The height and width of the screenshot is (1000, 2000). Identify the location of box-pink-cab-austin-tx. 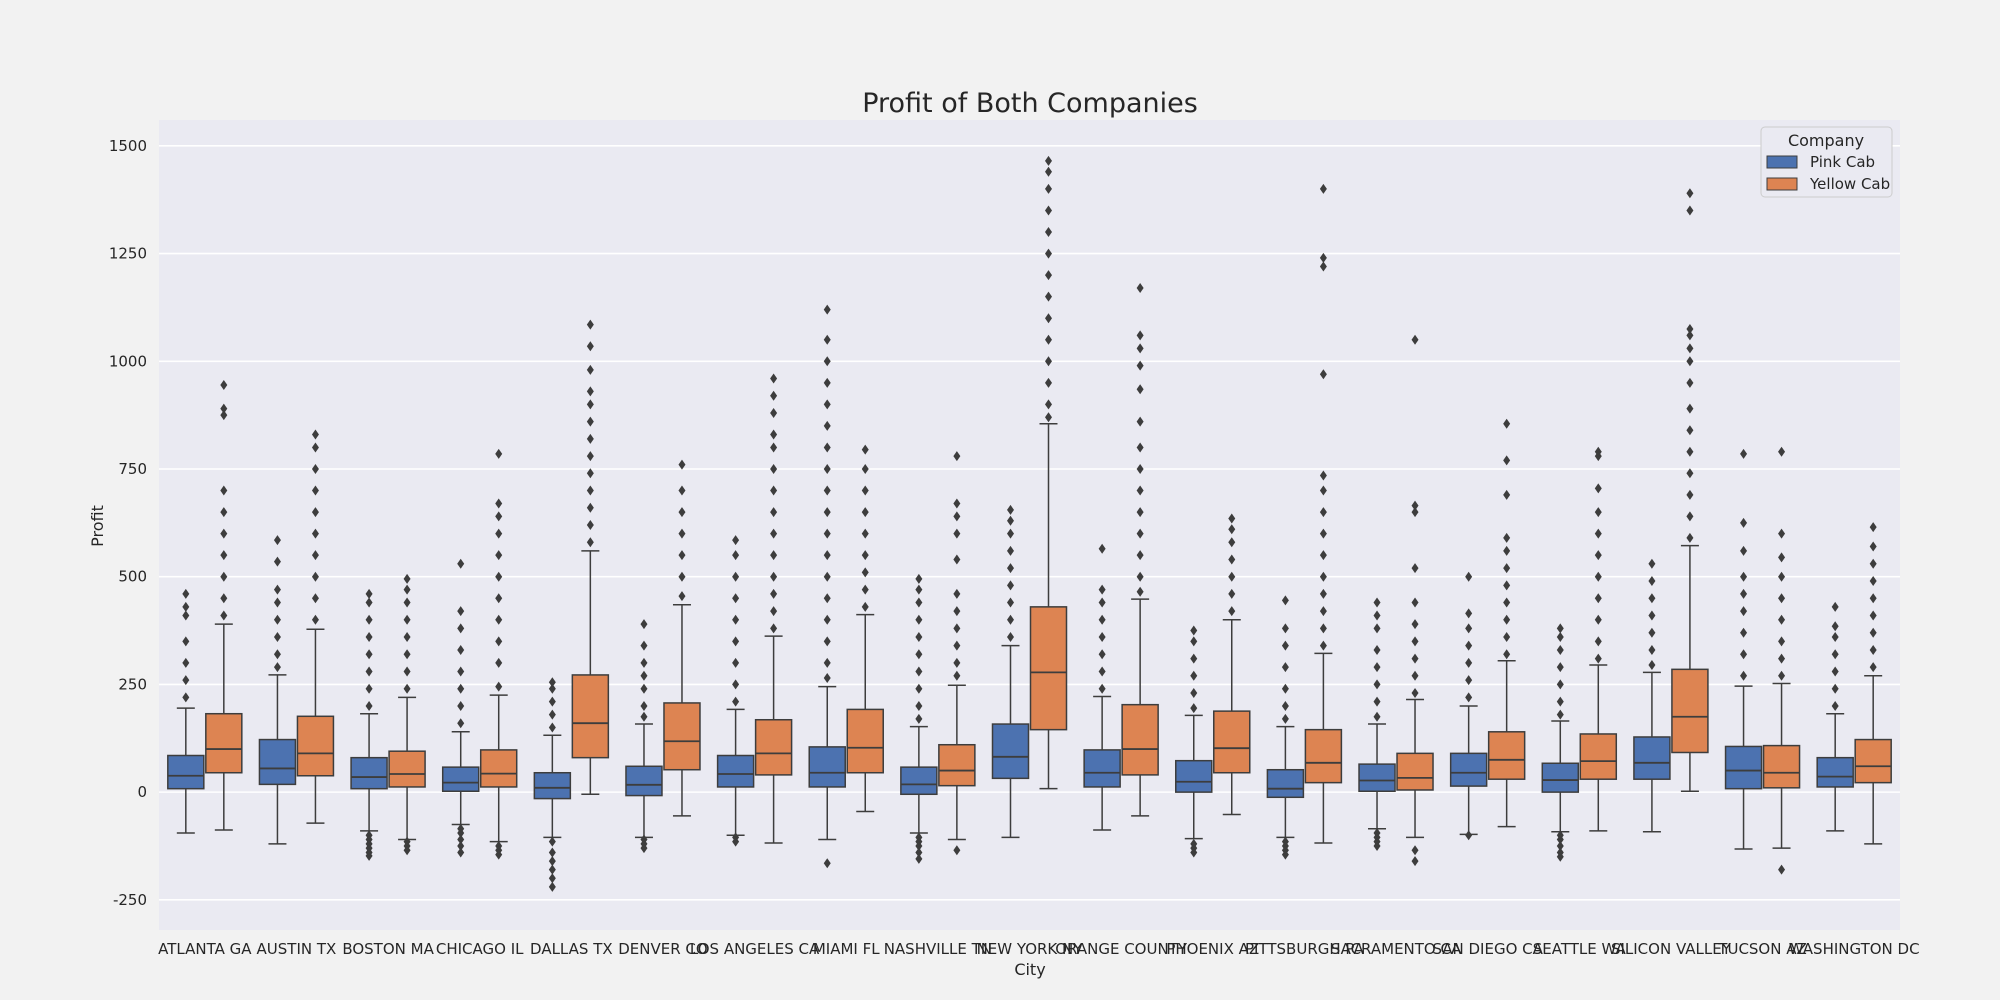
(277, 690).